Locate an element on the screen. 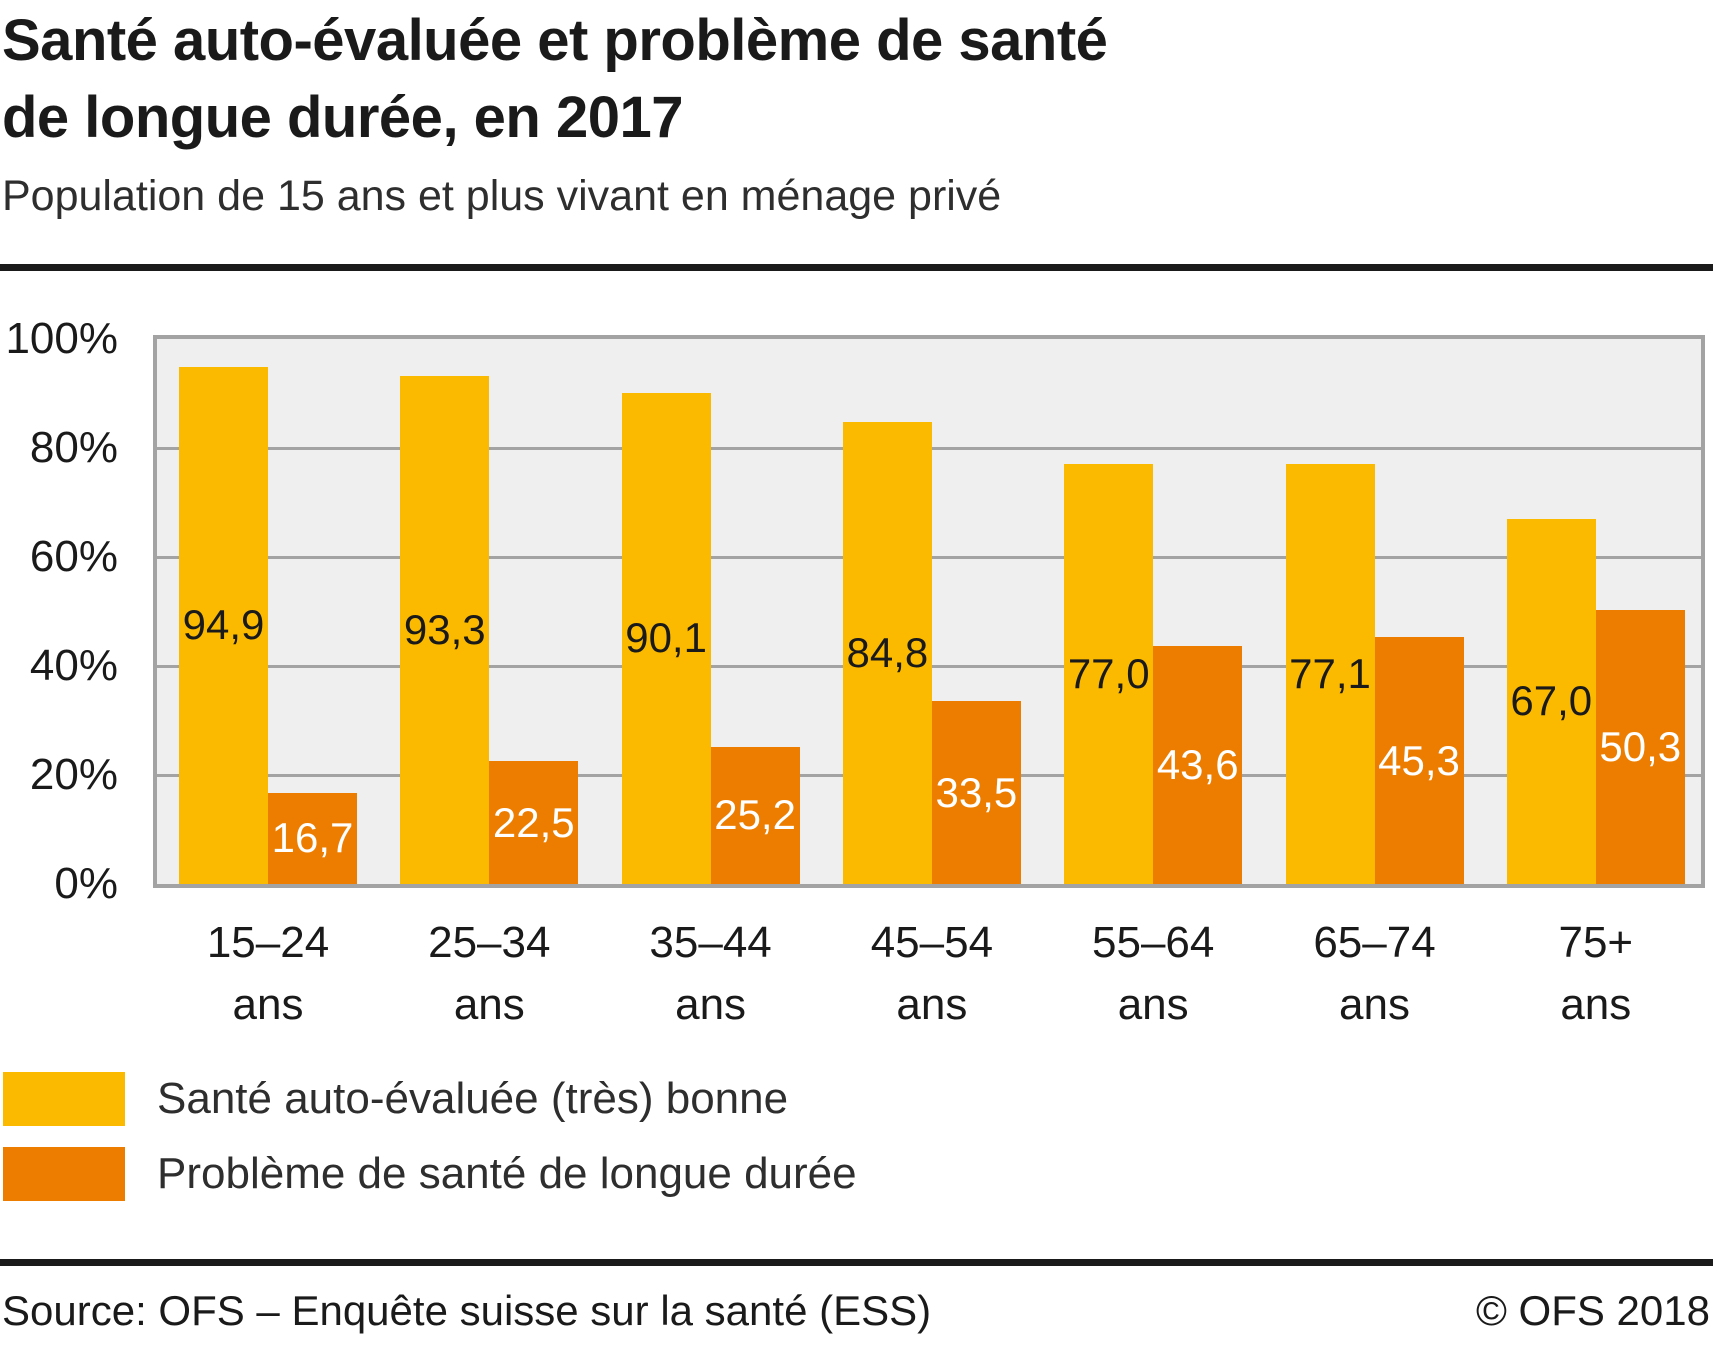  bar-value-label: 90,1 is located at coordinates (666, 638).